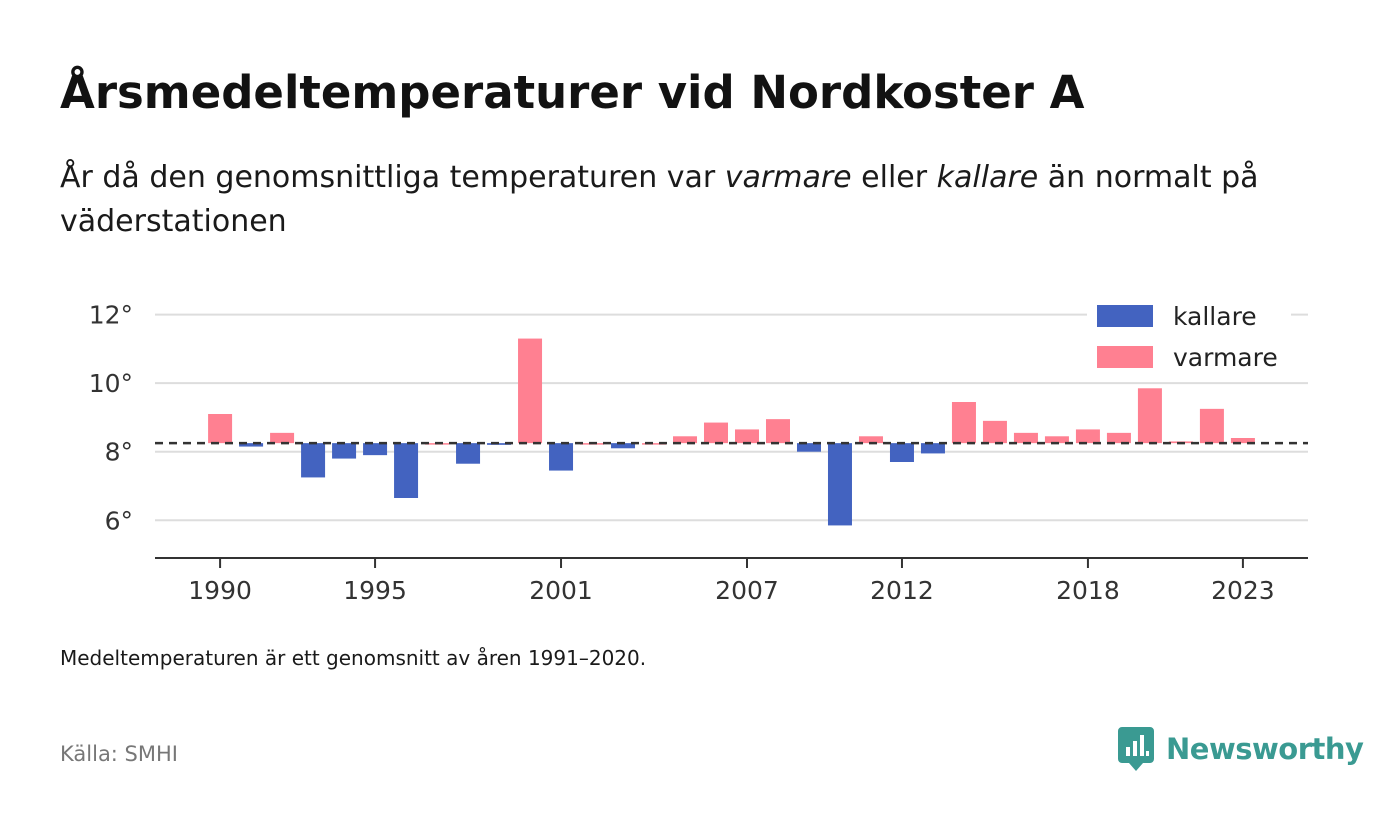 Image resolution: width=1400 pixels, height=831 pixels. What do you see at coordinates (1265, 749) in the screenshot?
I see `brand-name: Newsworthy` at bounding box center [1265, 749].